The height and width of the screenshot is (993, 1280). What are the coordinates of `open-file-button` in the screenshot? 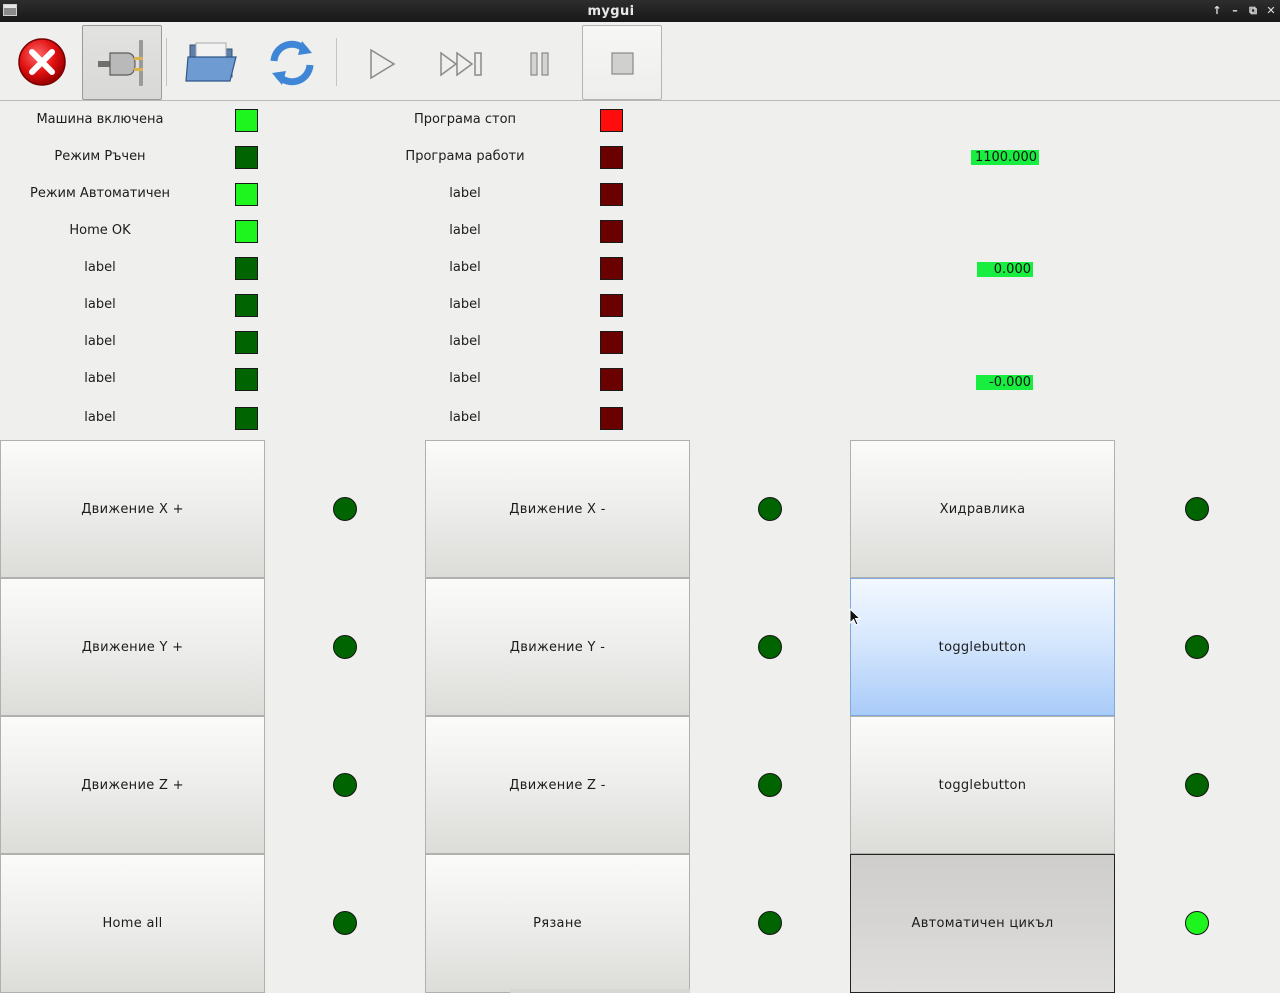 It's located at (212, 62).